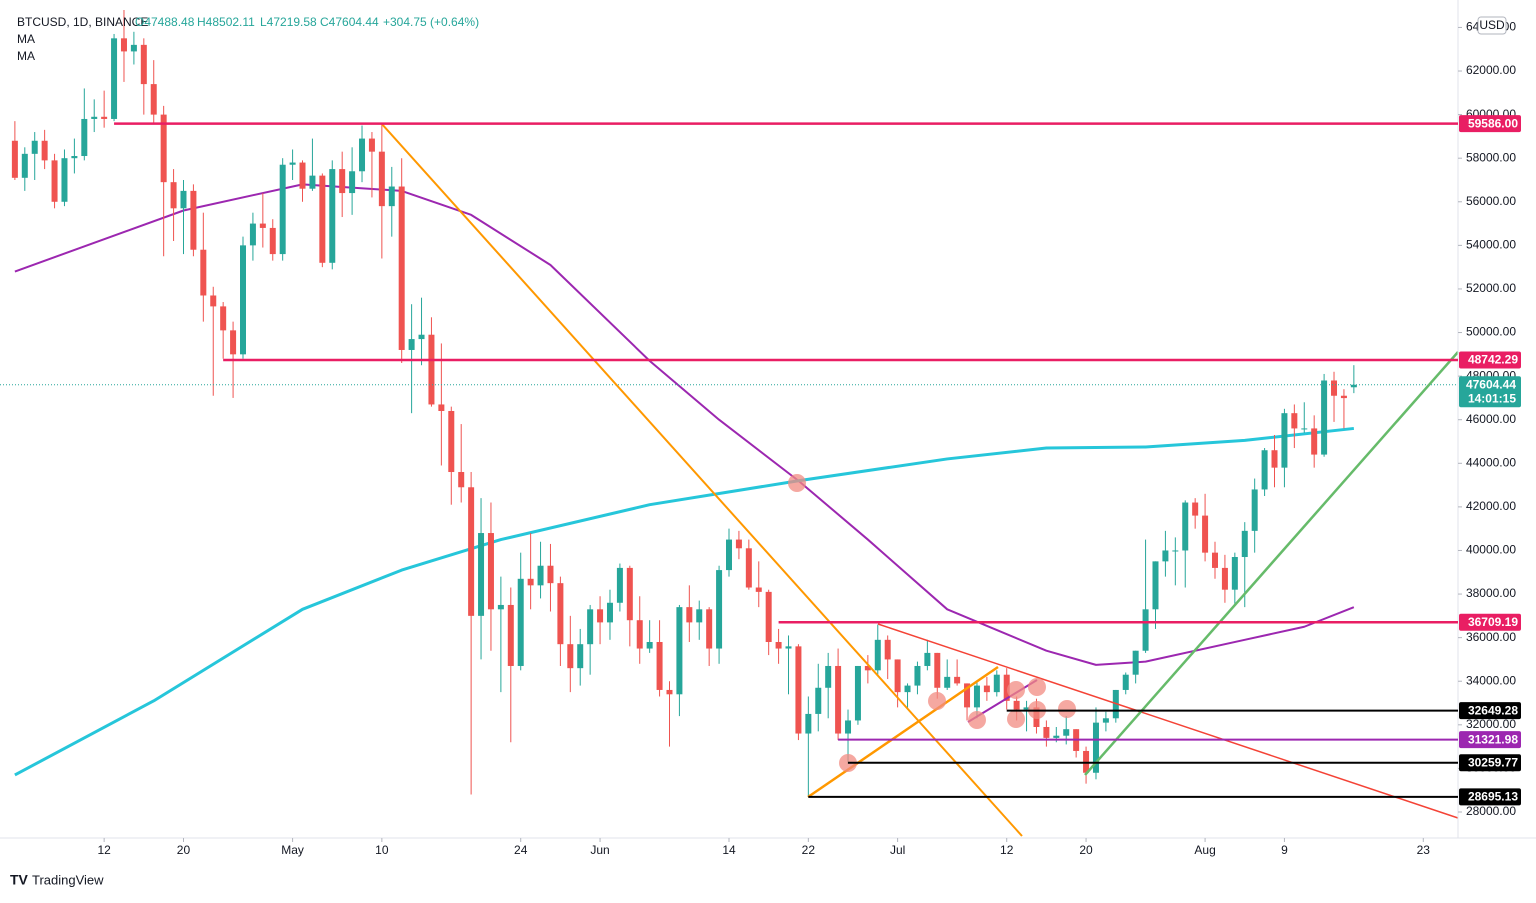 This screenshot has height=903, width=1536. Describe the element at coordinates (1493, 622) in the screenshot. I see `level-label: 36709.19` at that location.